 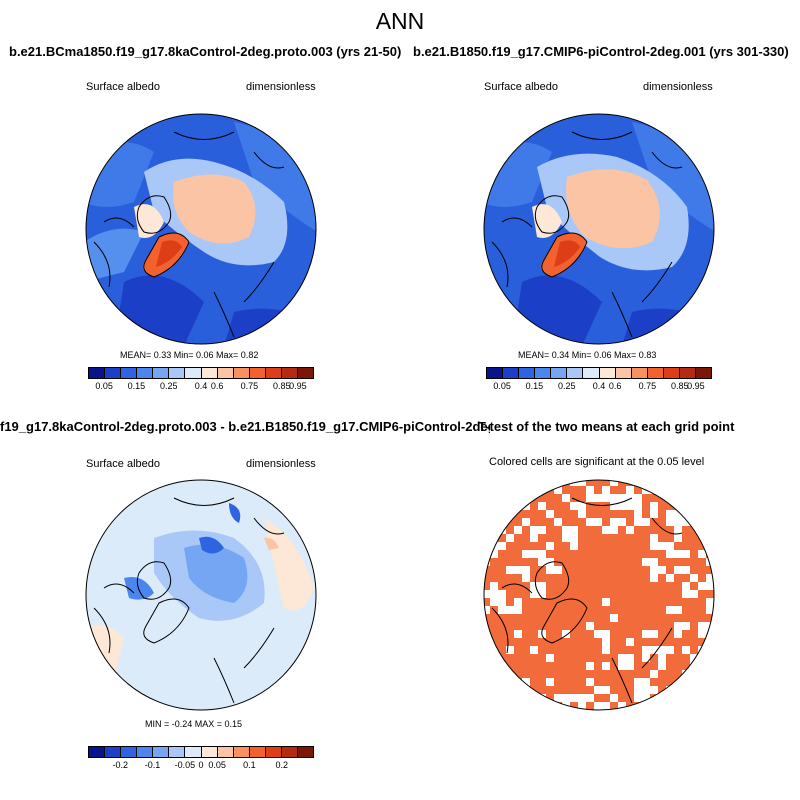 I want to click on colorbar-ticks-top-left: 0.05 0.15 0.25 0.4 0.6 0.75 0.85 0.95, so click(x=201, y=387).